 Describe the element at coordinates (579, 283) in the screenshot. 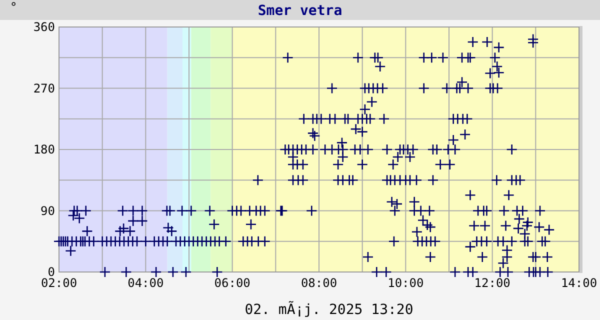

I see `x-tick-label: 14:00` at that location.